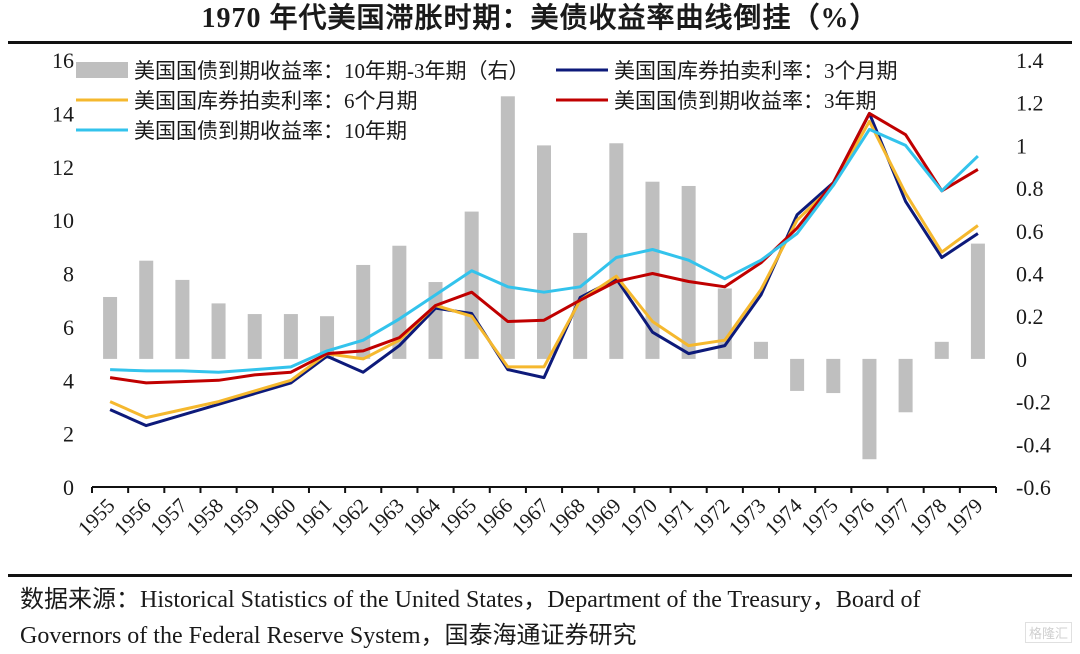 This screenshot has height=654, width=1080. What do you see at coordinates (132, 517) in the screenshot?
I see `x-tick-label: 1956` at bounding box center [132, 517].